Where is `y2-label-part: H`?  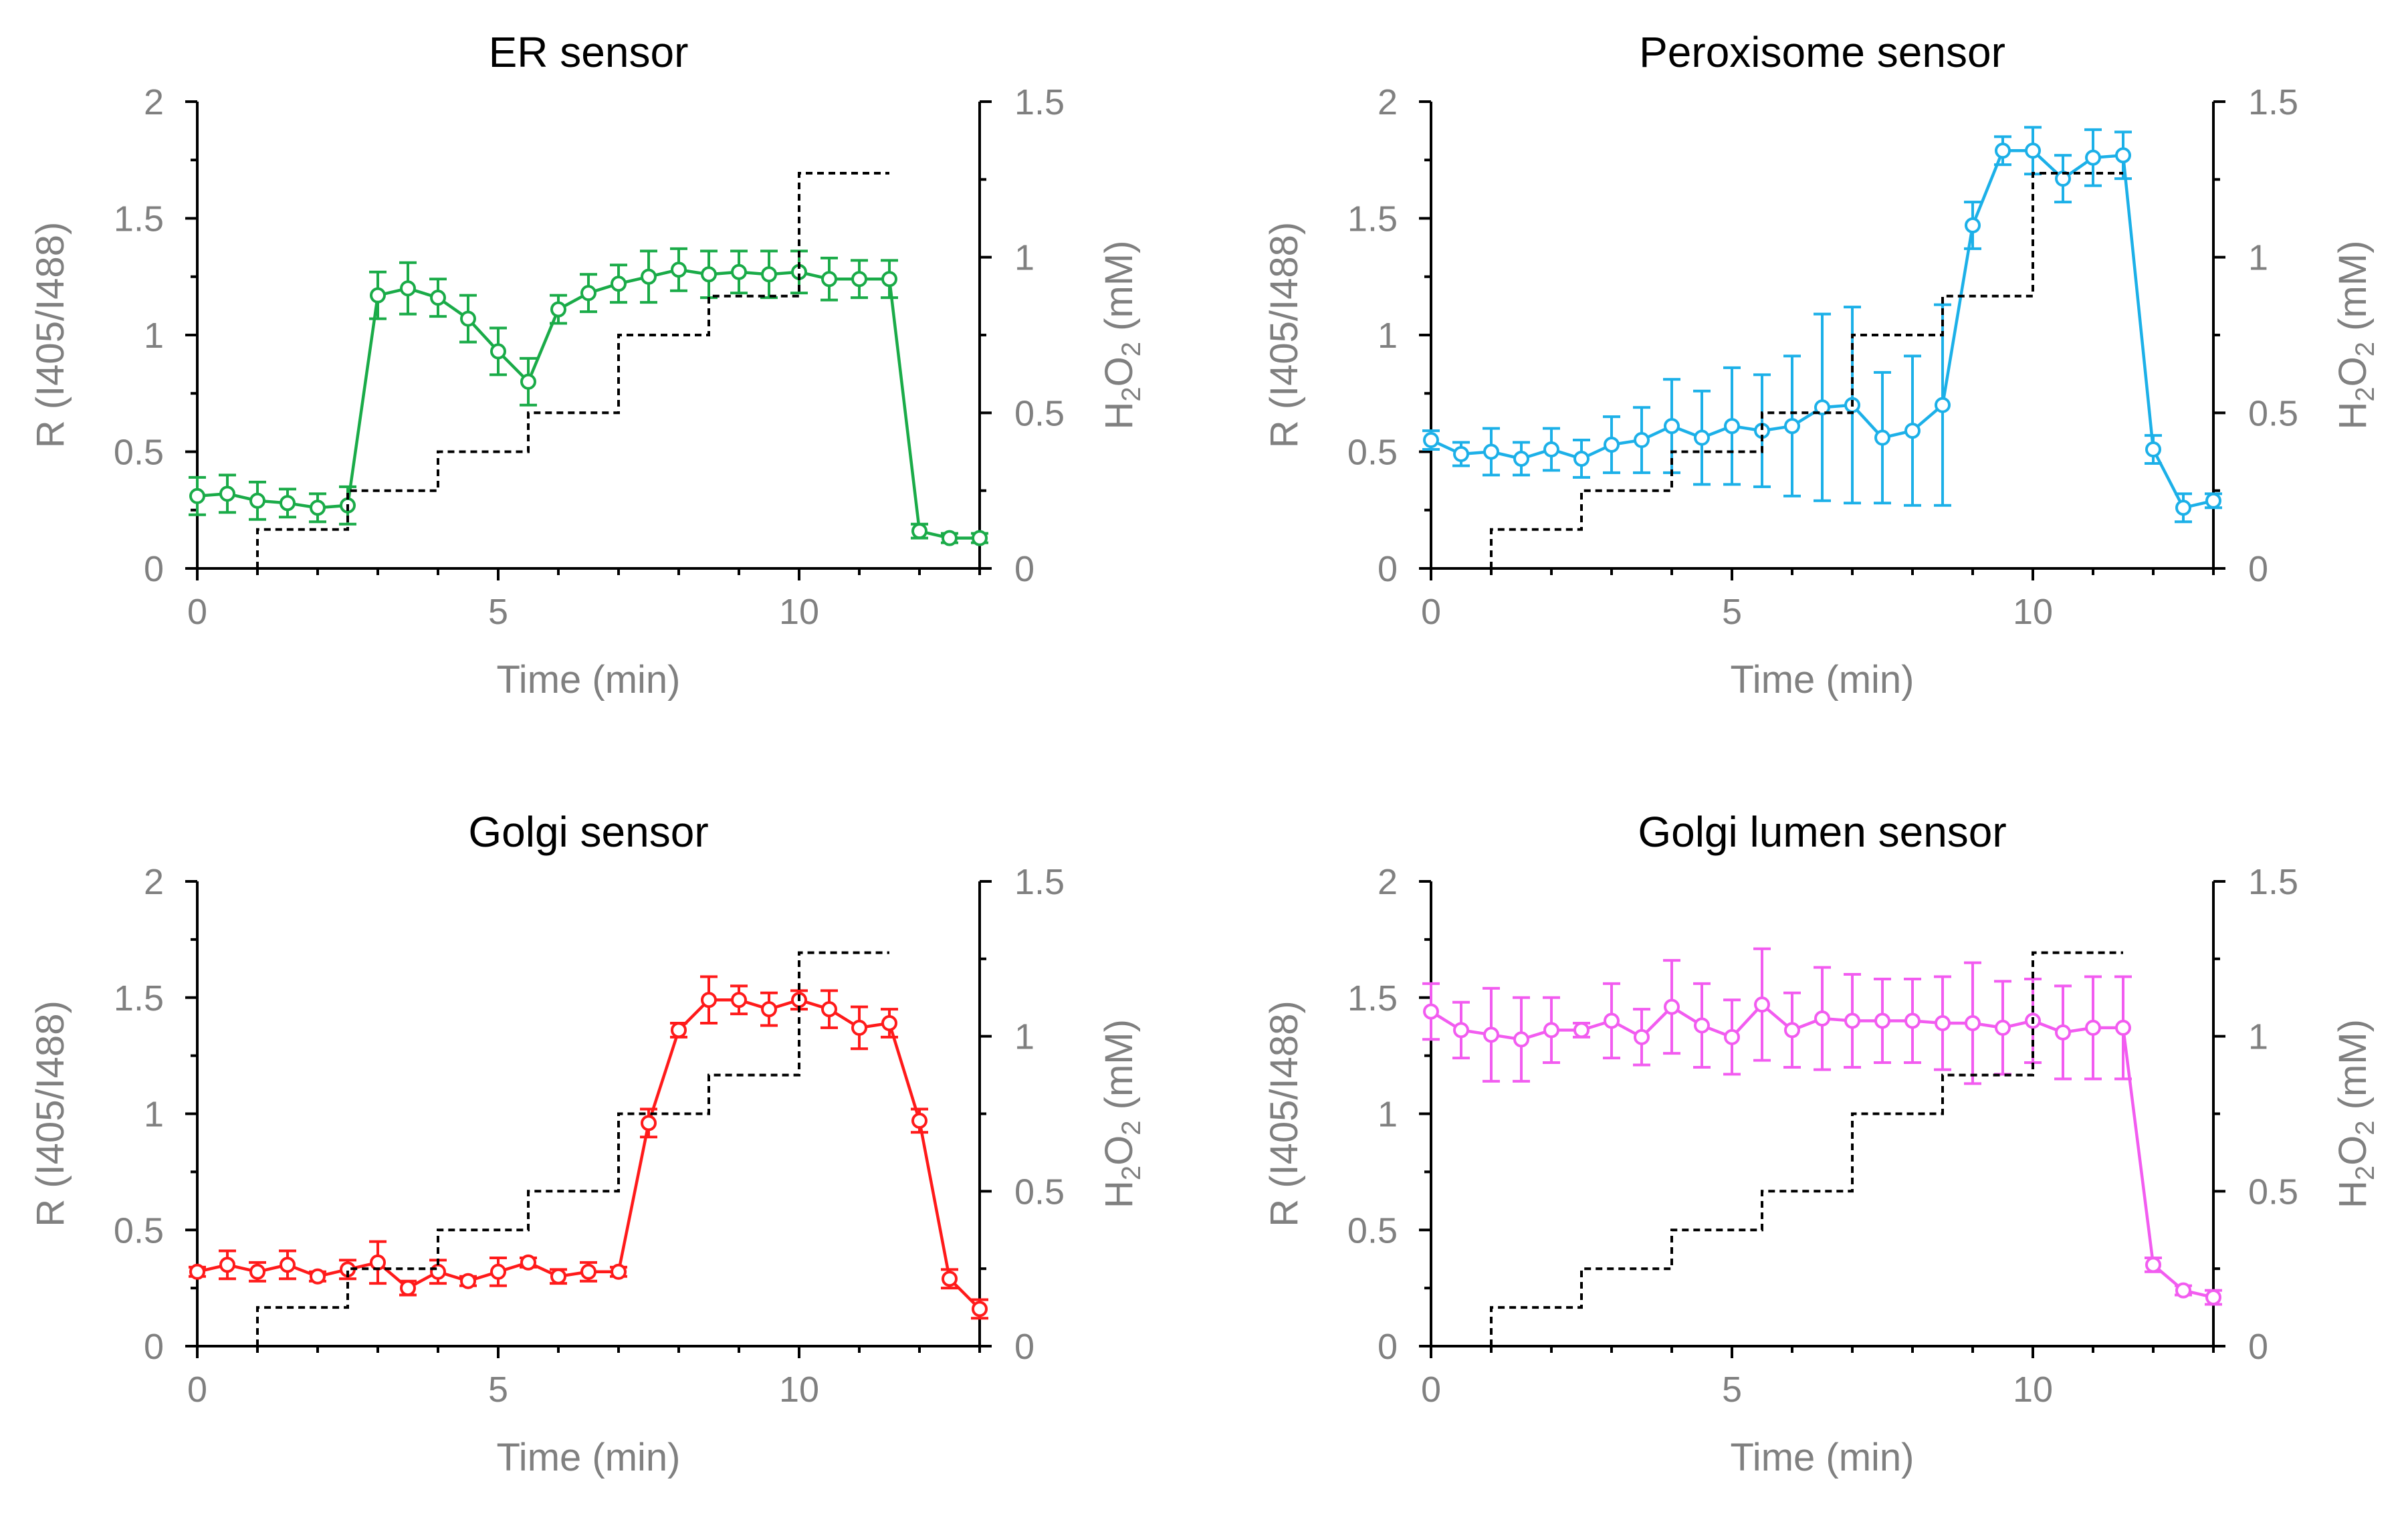
y2-label-part: H is located at coordinates (2353, 1194).